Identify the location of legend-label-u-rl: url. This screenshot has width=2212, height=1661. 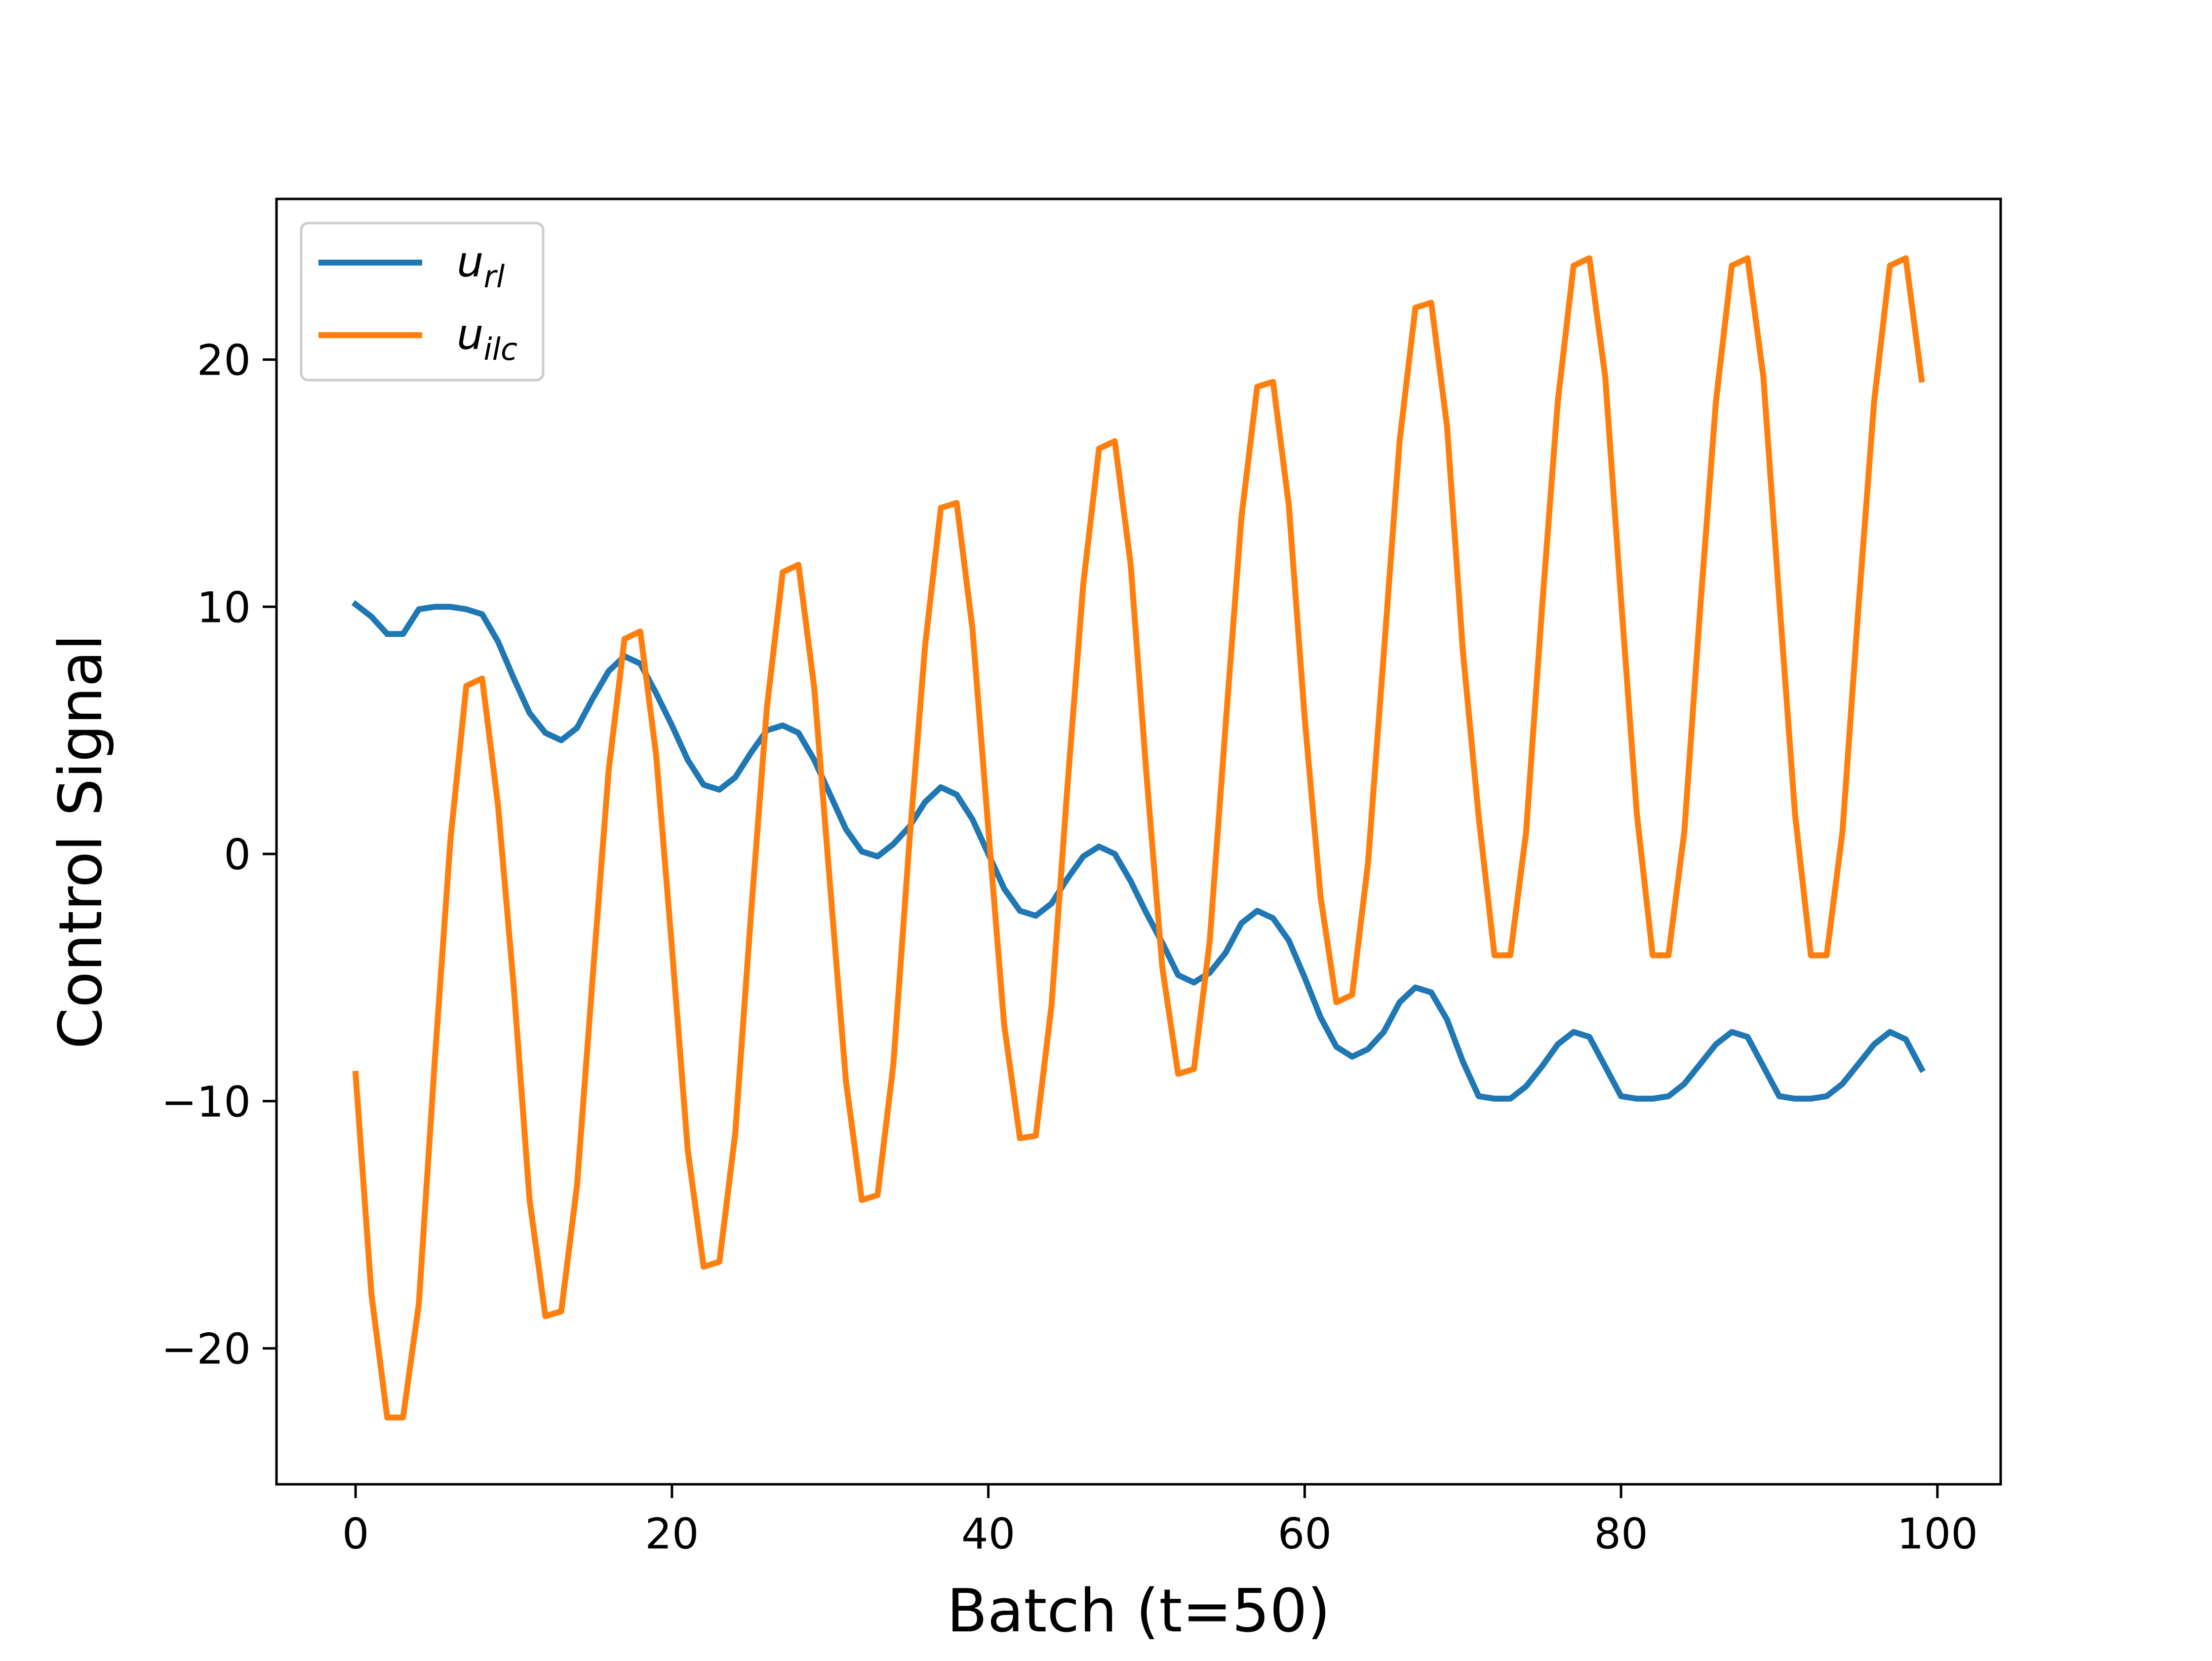
(481, 266).